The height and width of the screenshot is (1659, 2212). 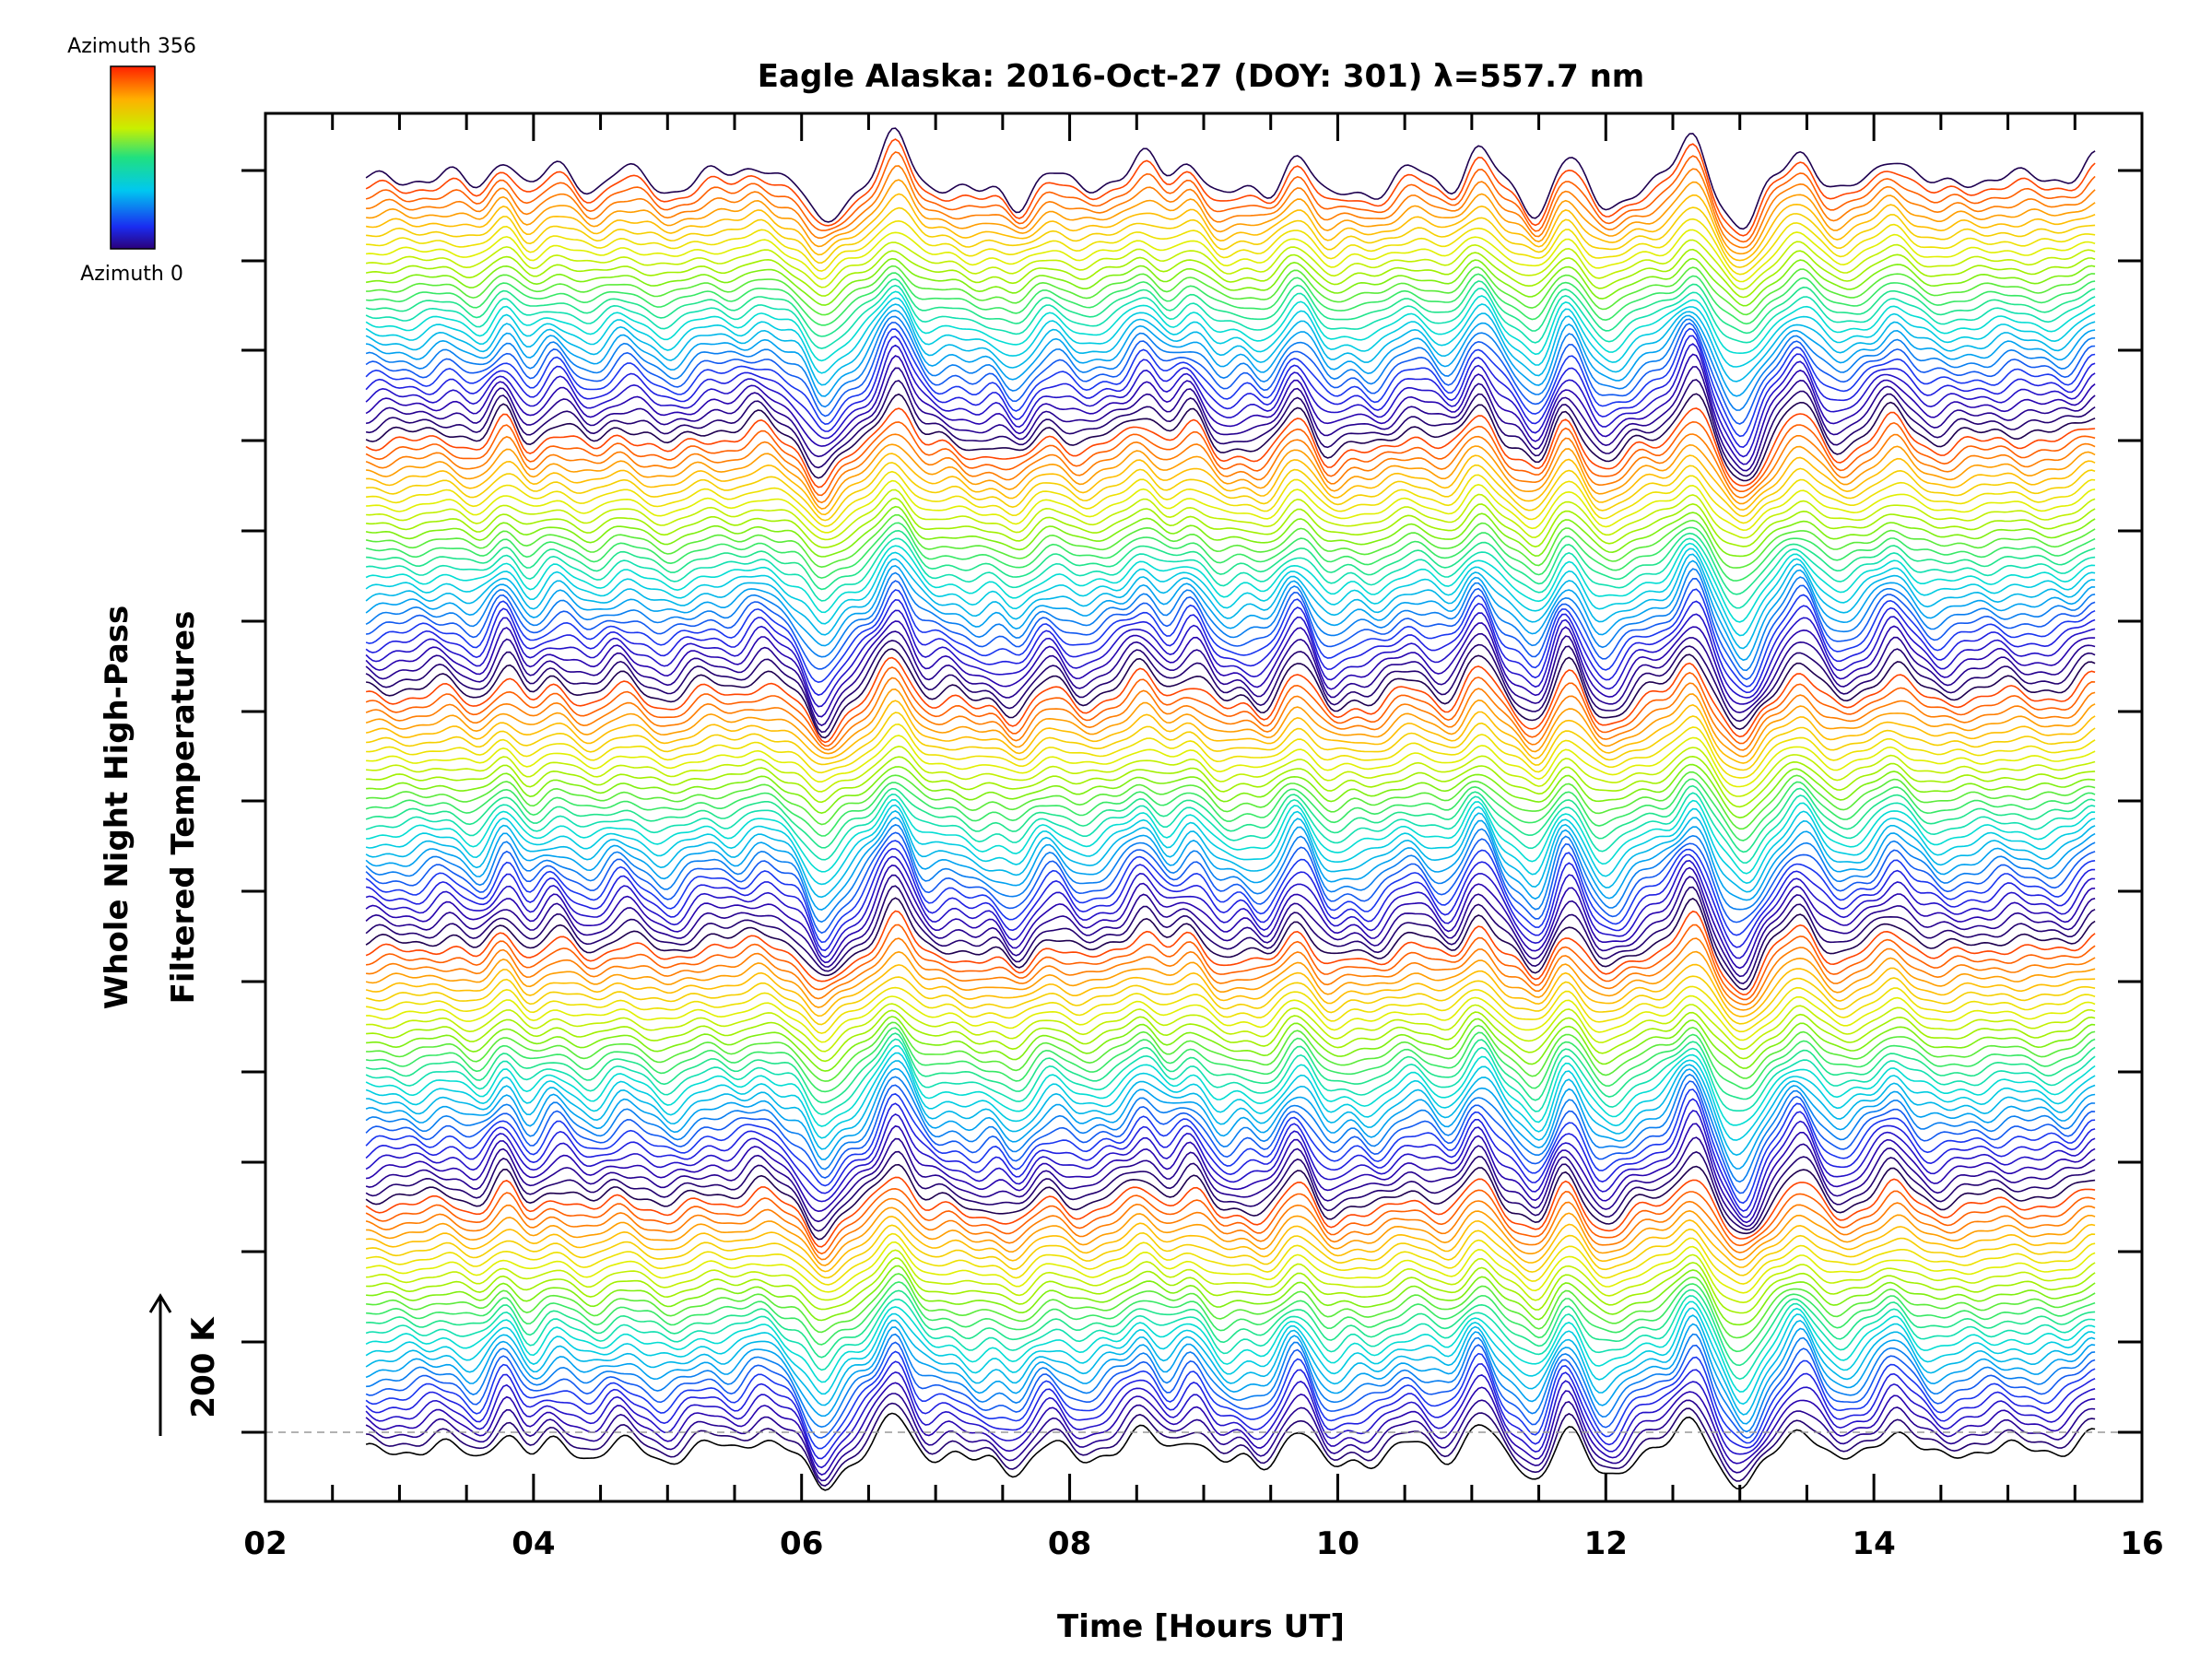 What do you see at coordinates (160, 1364) in the screenshot?
I see `scale-arrow` at bounding box center [160, 1364].